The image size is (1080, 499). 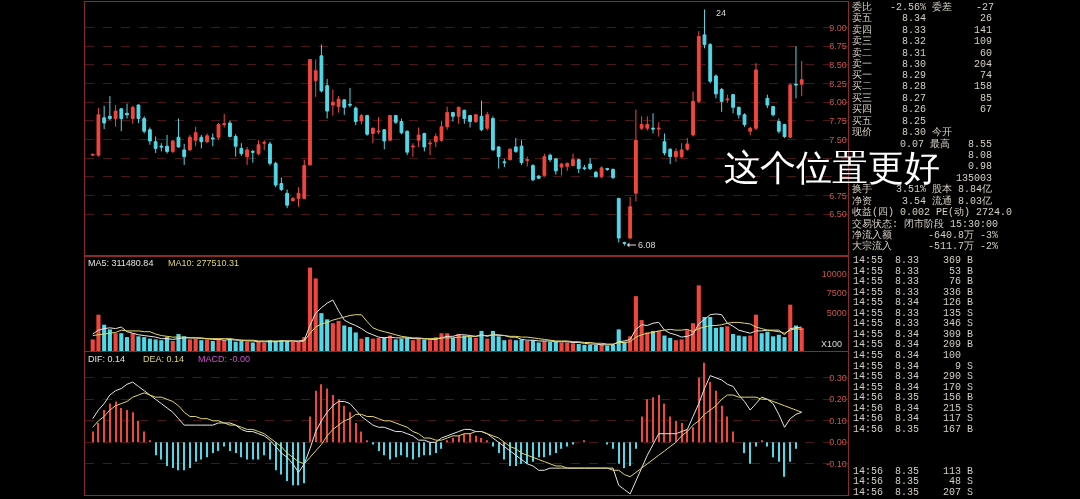 I want to click on y-tick-label: 8.50, so click(x=838, y=64).